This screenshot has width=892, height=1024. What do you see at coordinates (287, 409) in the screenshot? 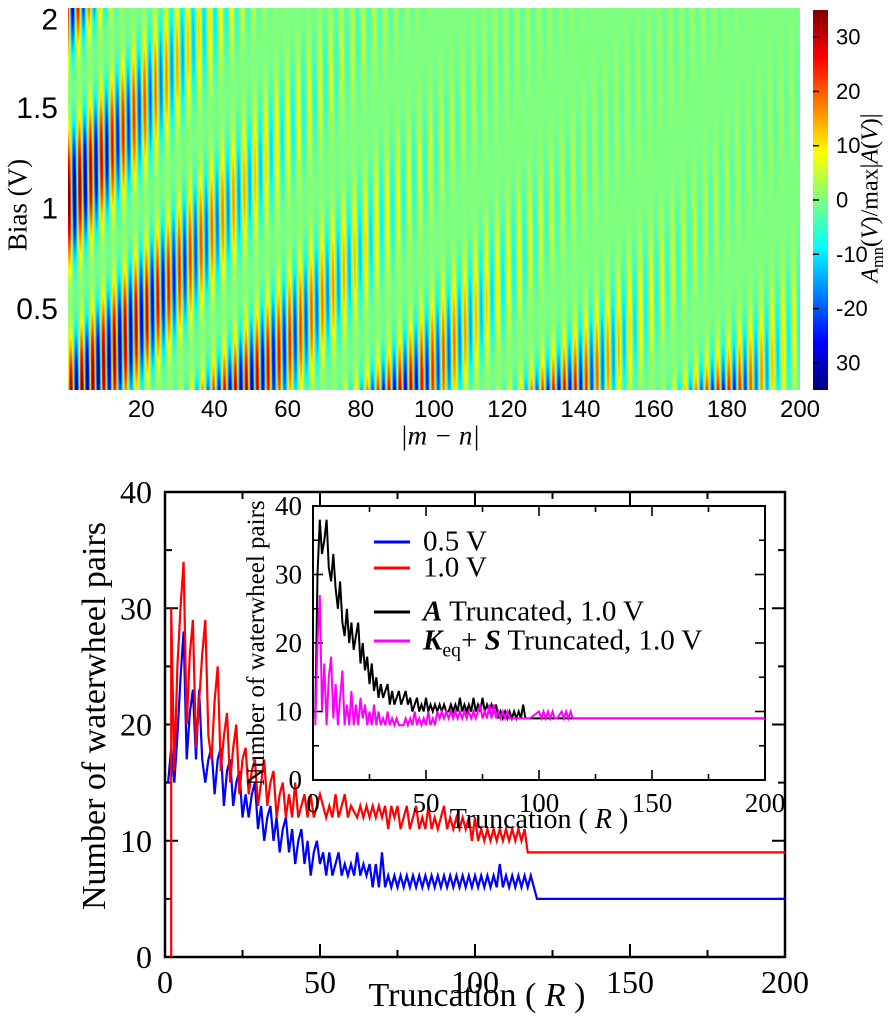
I see `heatmap-x-tick-label: 60` at bounding box center [287, 409].